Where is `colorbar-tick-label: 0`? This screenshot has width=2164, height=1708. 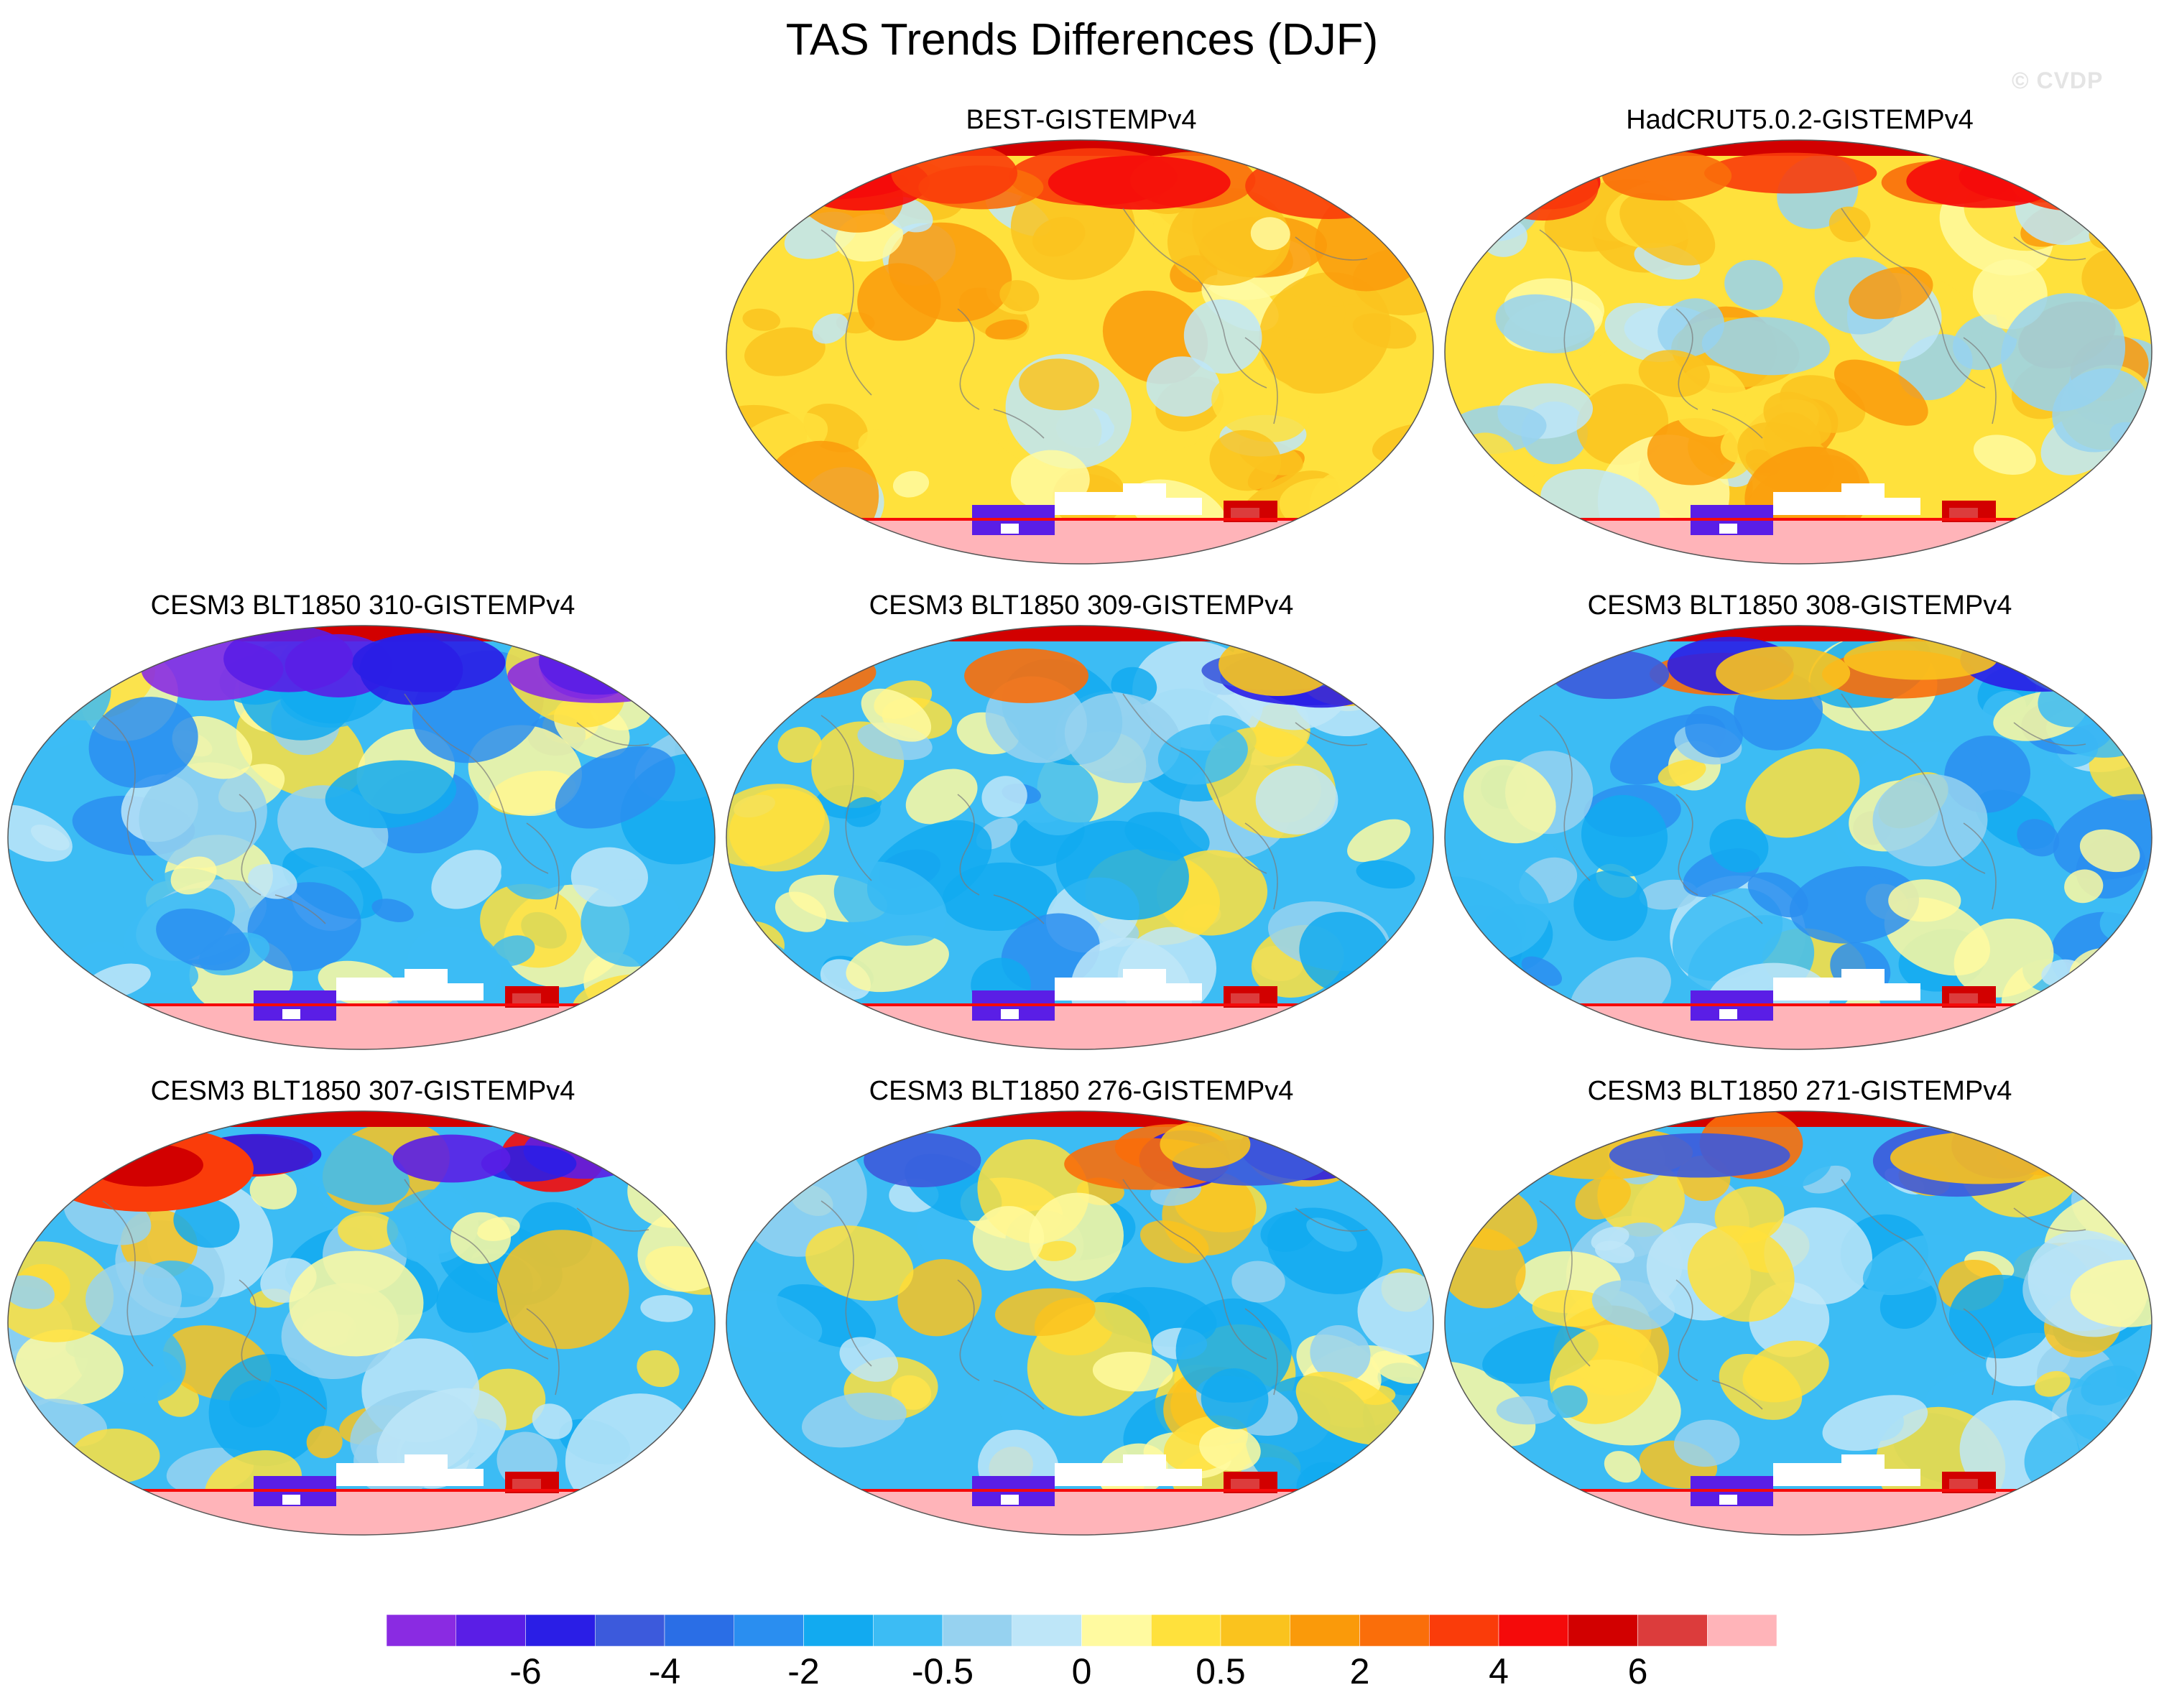
colorbar-tick-label: 0 is located at coordinates (1082, 1671).